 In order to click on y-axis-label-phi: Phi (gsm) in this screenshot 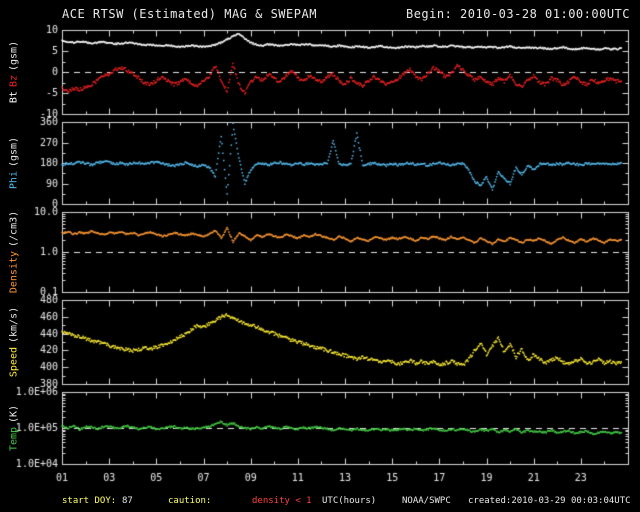, I will do `click(14, 163)`.